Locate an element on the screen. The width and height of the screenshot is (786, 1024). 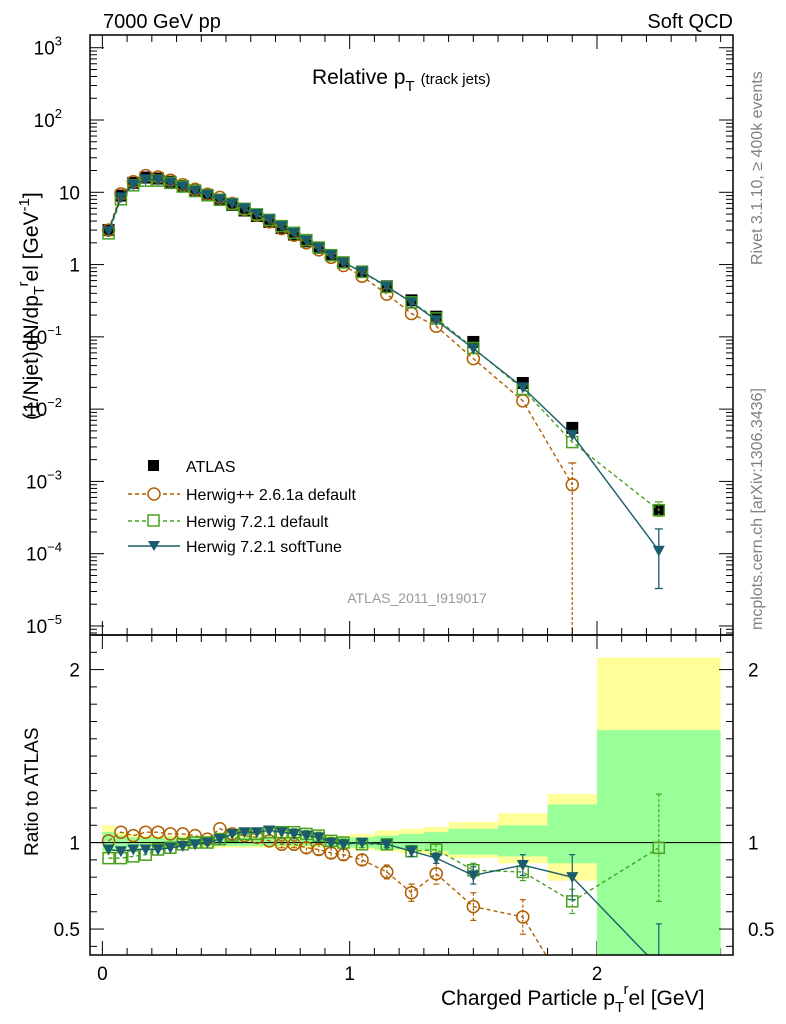
main-y-tick-label: 10 is located at coordinates (69, 193).